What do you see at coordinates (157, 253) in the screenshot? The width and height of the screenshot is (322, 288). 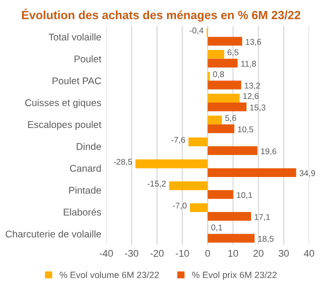 I see `x-tick-label: -20` at bounding box center [157, 253].